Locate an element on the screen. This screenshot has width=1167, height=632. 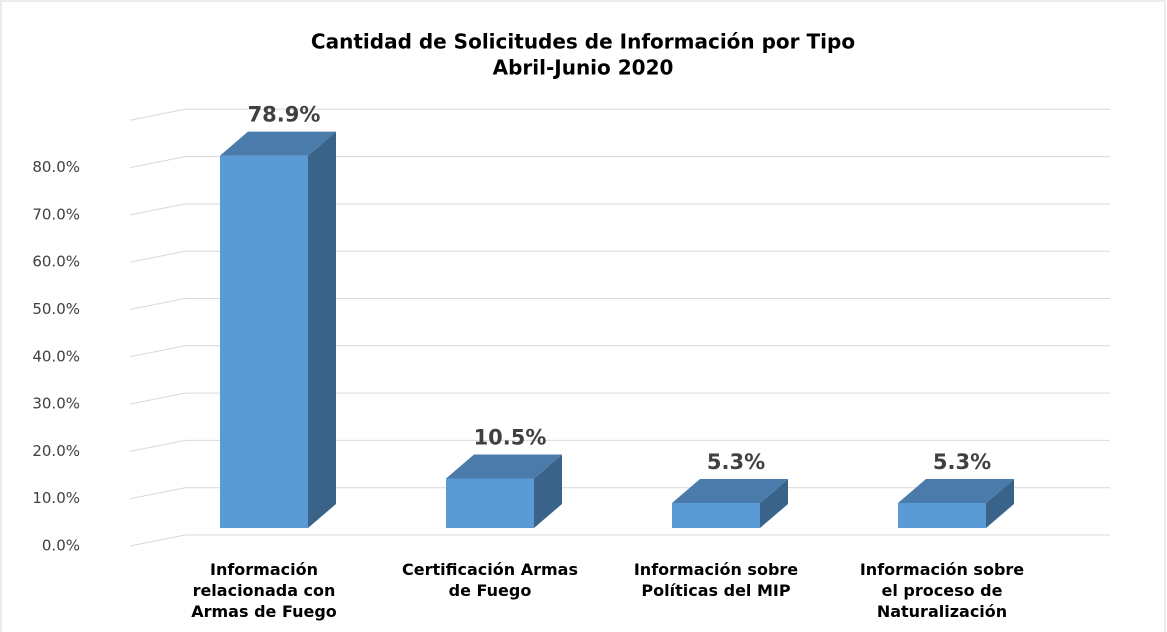
y-tick-label: 20.0% is located at coordinates (56, 451).